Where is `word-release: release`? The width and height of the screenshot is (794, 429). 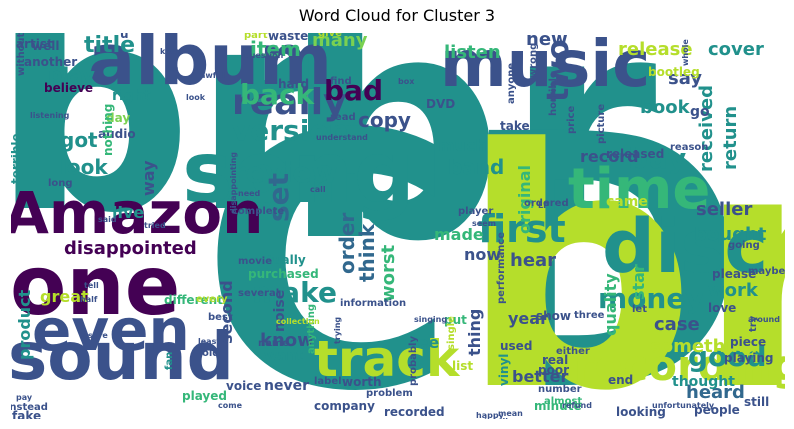
word-release: release is located at coordinates (655, 49).